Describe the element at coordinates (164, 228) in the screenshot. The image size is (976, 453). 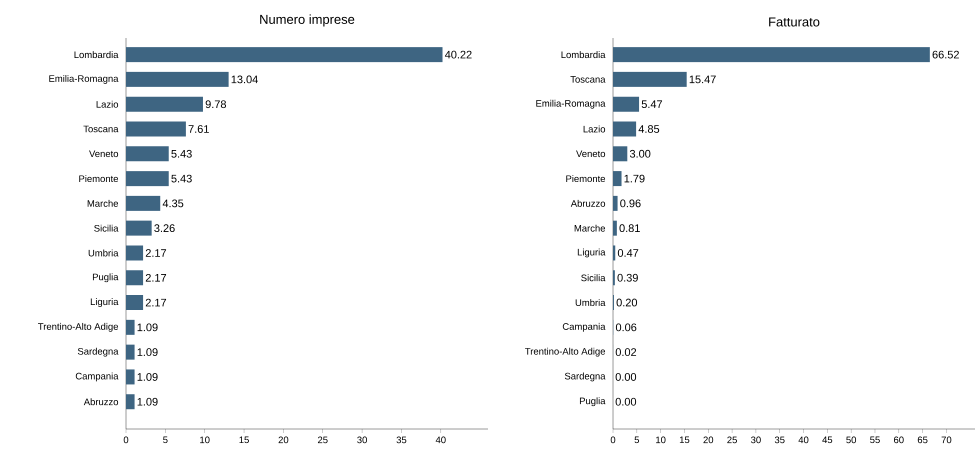
I see `data-label: 3.26` at that location.